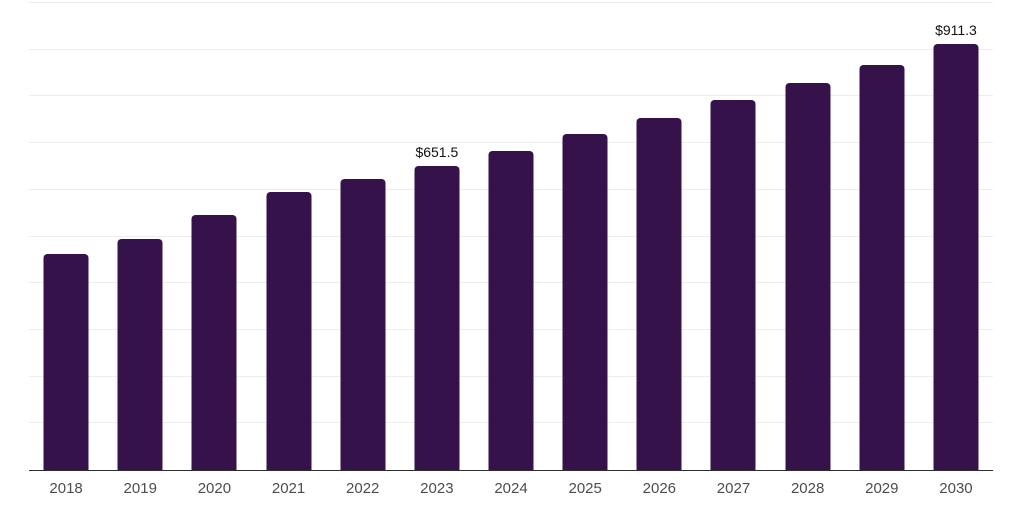 This screenshot has width=1024, height=512. I want to click on bar-2027, so click(733, 285).